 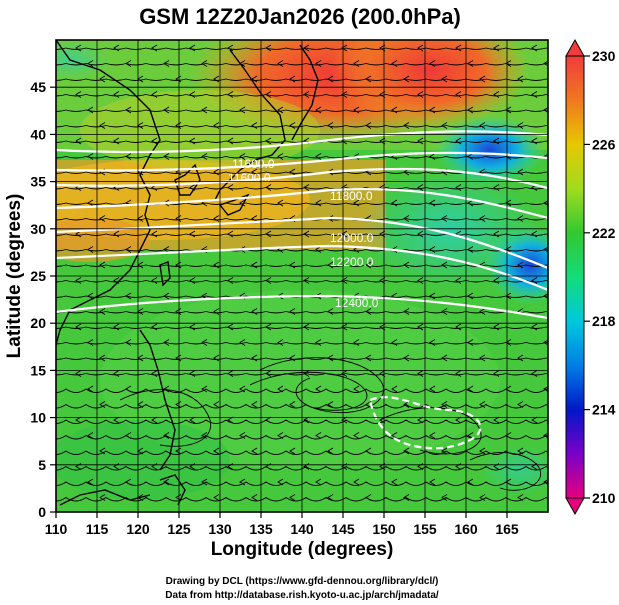 I want to click on x-tick-label: 120, so click(x=138, y=529).